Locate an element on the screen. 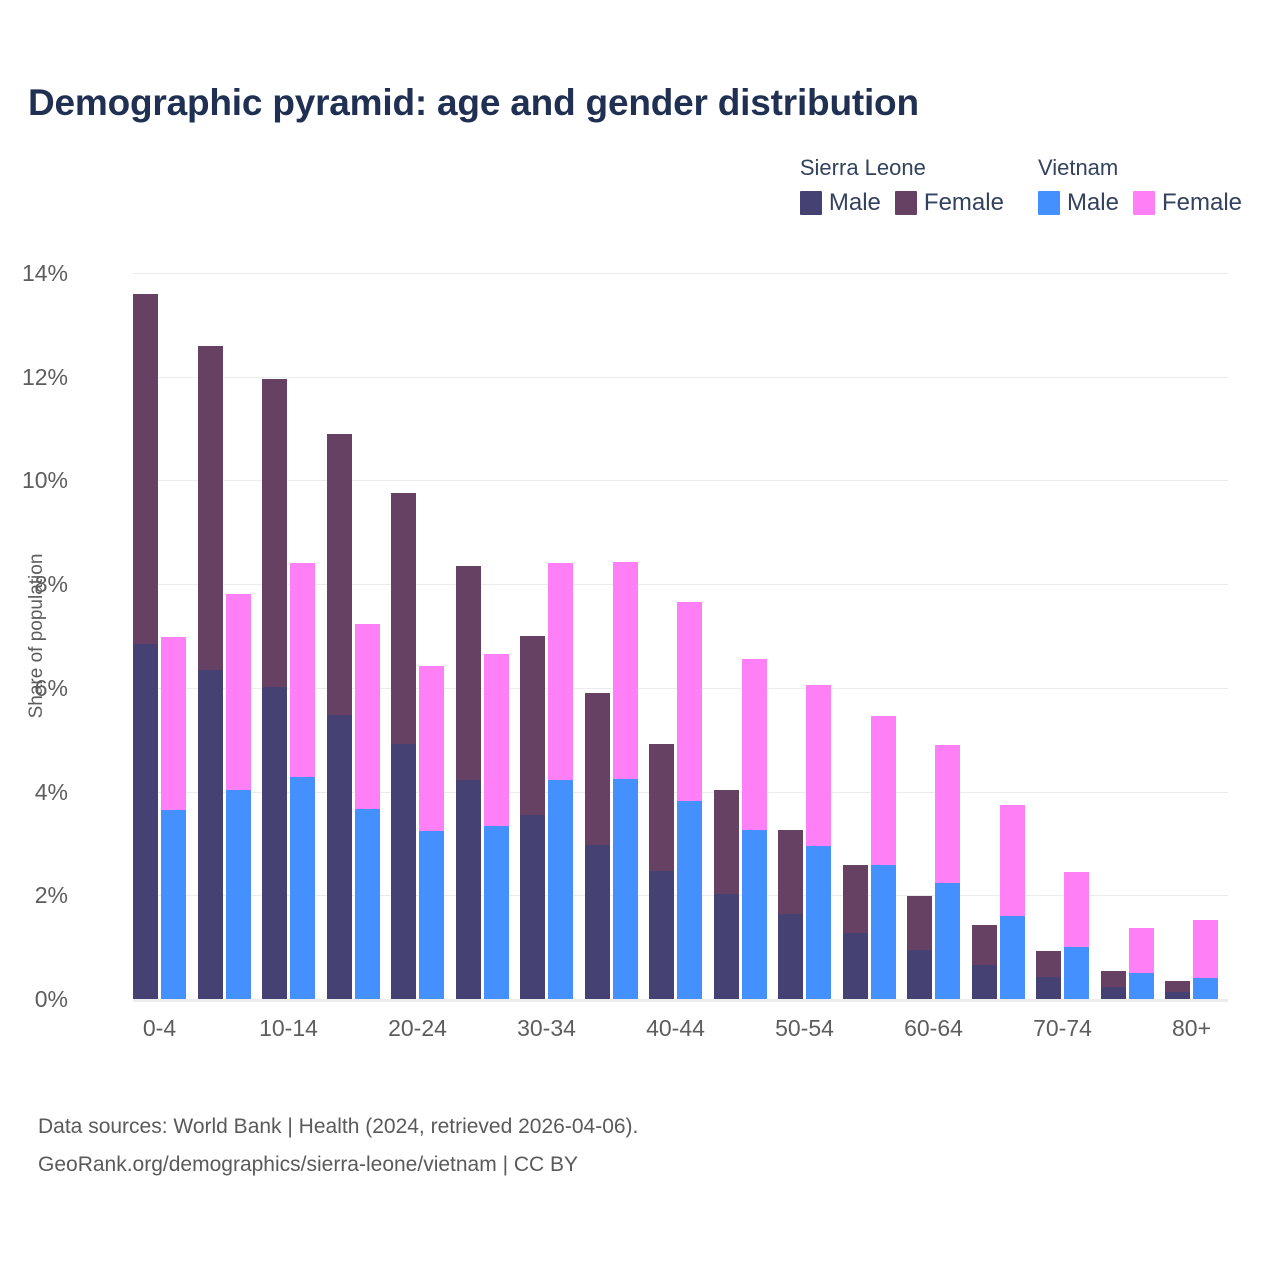 The image size is (1280, 1280). legend-item-vietnam-female: Female is located at coordinates (1187, 203).